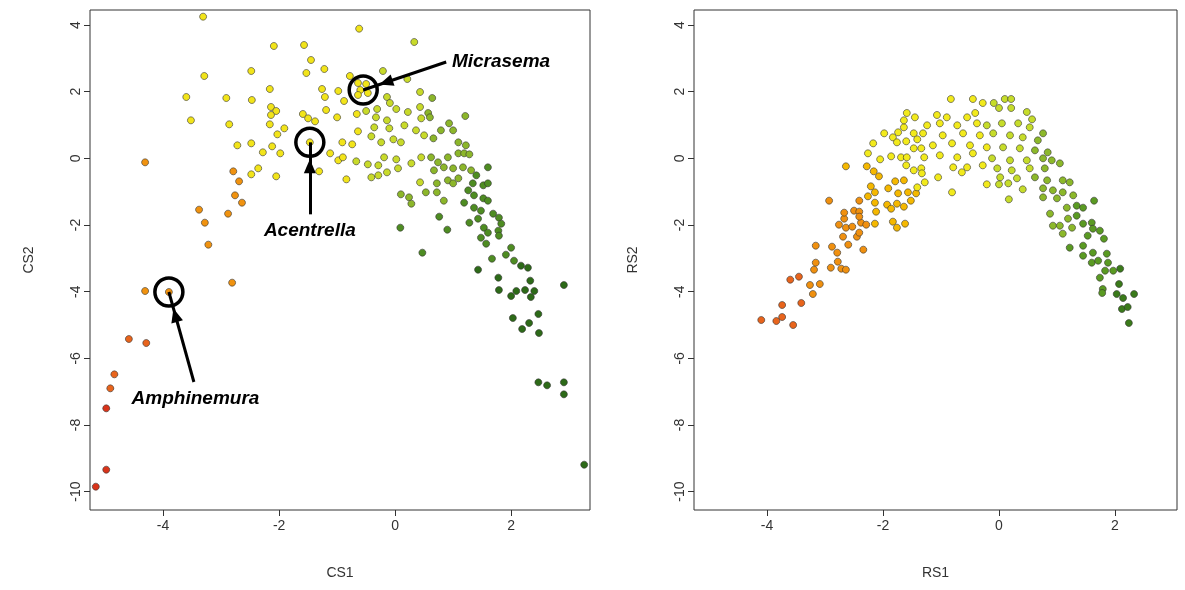 This screenshot has width=1185, height=590. I want to click on y-axis-title: CS2, so click(28, 260).